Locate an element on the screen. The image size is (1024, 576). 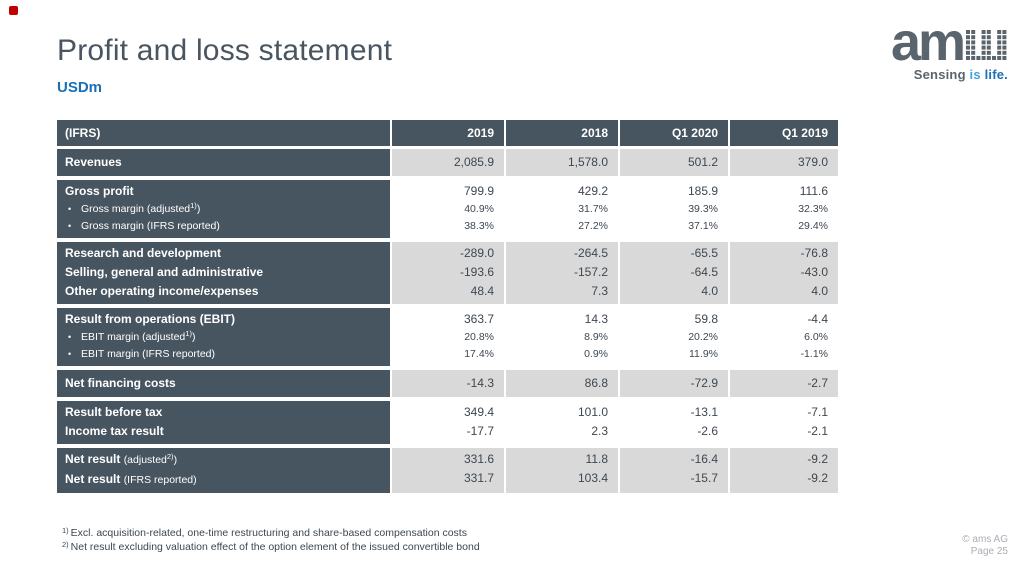
label-text: Gross profit is located at coordinates (99, 191).